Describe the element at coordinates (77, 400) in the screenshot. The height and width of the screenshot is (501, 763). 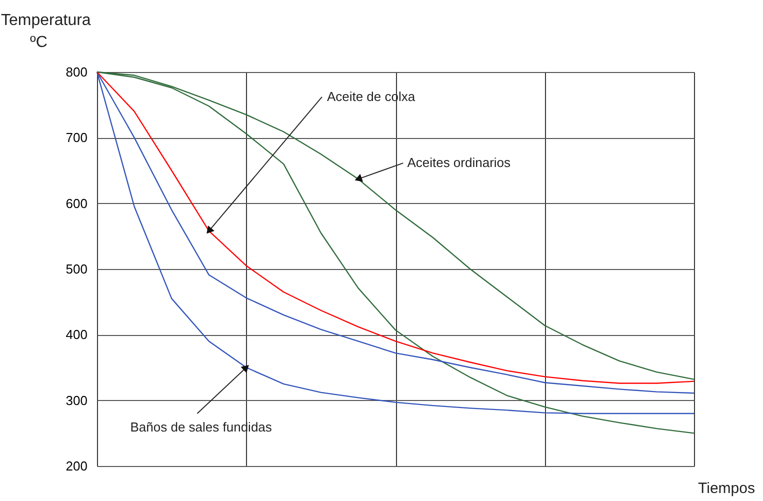
I see `y-tick-label: 300` at that location.